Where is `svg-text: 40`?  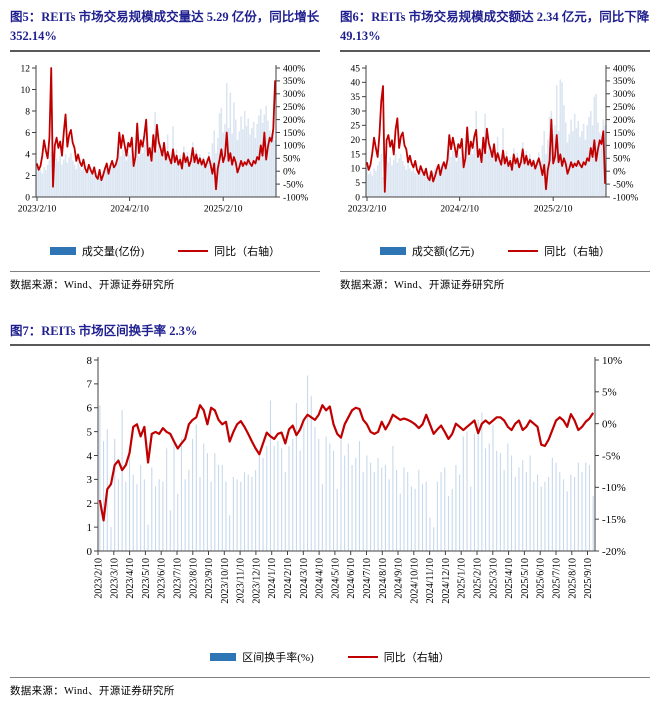 svg-text: 40 is located at coordinates (356, 83).